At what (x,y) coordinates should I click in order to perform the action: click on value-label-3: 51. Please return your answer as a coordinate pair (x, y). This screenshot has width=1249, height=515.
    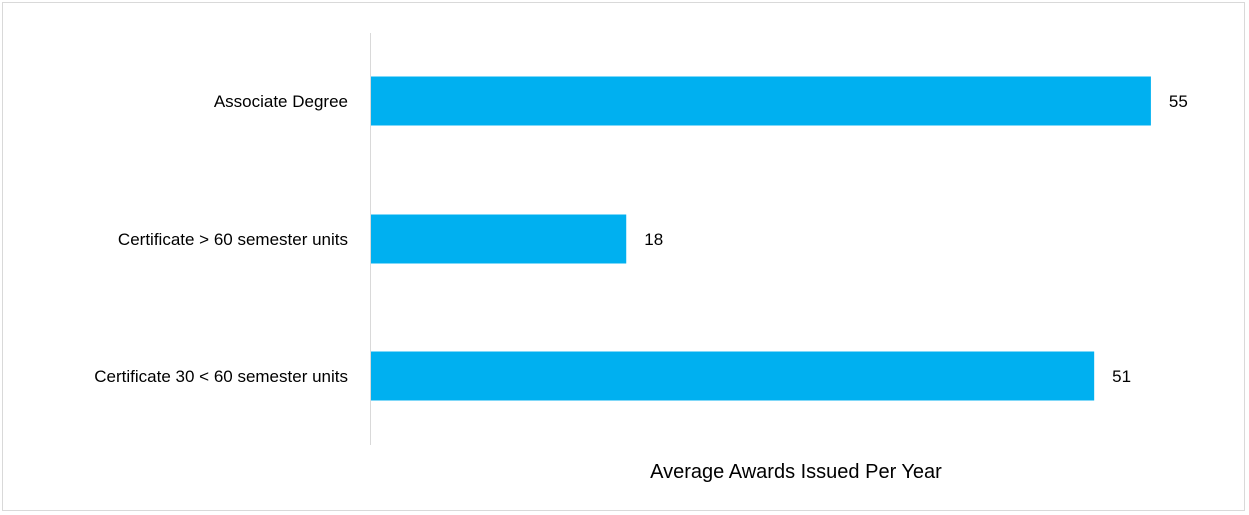
    Looking at the image, I should click on (1121, 376).